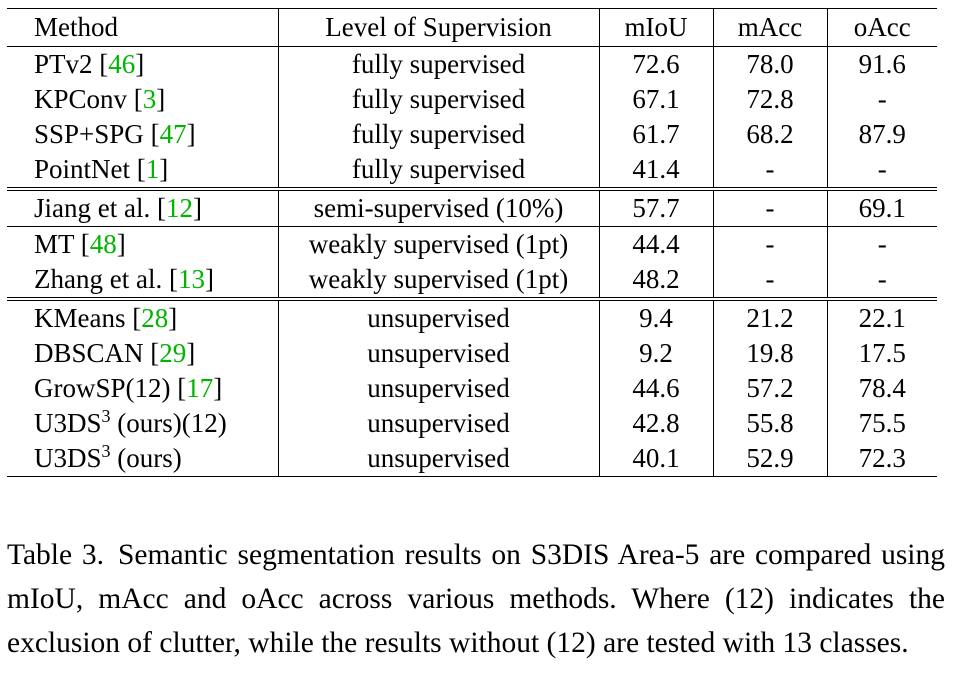 The image size is (959, 677). What do you see at coordinates (770, 64) in the screenshot?
I see `macc-cell: 78.0` at bounding box center [770, 64].